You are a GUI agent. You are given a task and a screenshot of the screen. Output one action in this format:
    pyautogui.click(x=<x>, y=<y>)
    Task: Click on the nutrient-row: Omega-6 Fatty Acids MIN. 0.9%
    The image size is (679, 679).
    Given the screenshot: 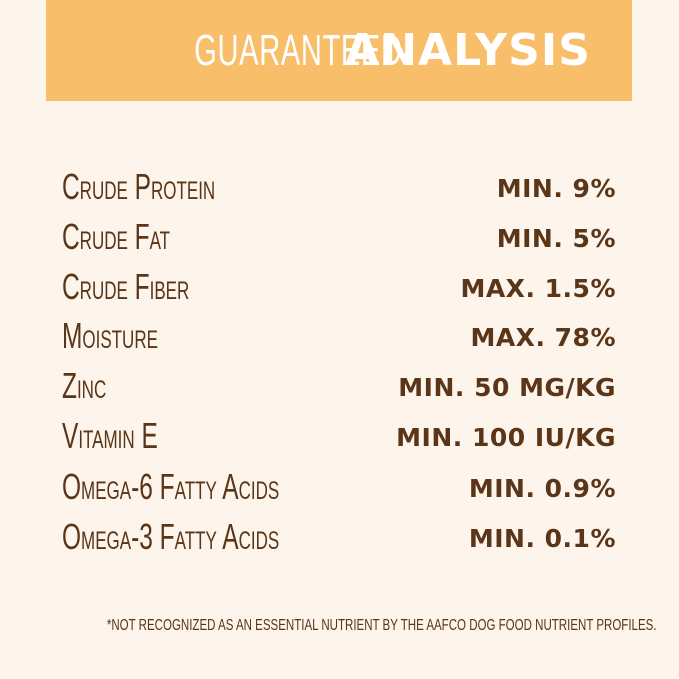 What is the action you would take?
    pyautogui.click(x=339, y=487)
    